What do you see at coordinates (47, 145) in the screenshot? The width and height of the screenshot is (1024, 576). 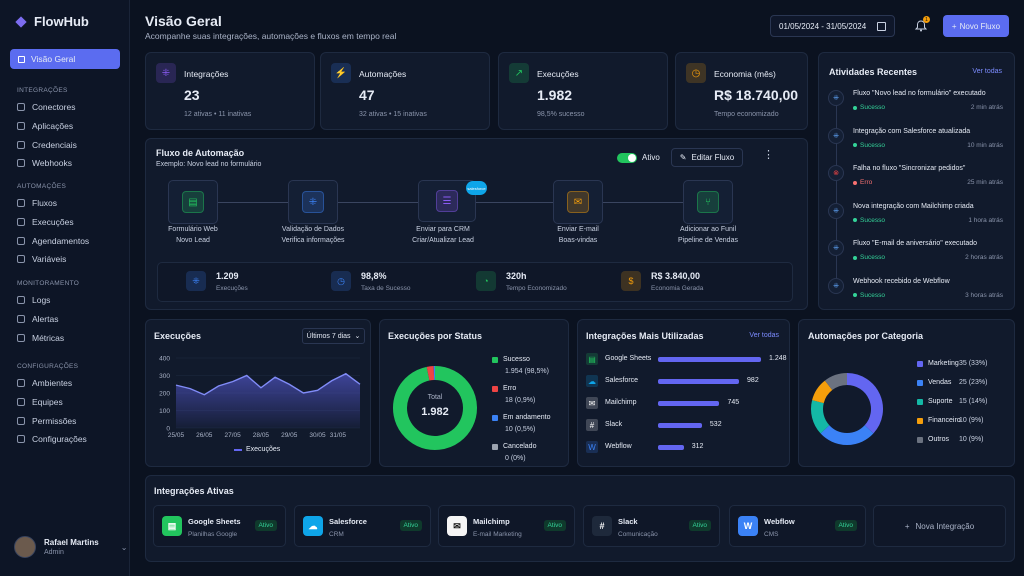 I see `sidebar-item-credenciais: Credenciais` at bounding box center [47, 145].